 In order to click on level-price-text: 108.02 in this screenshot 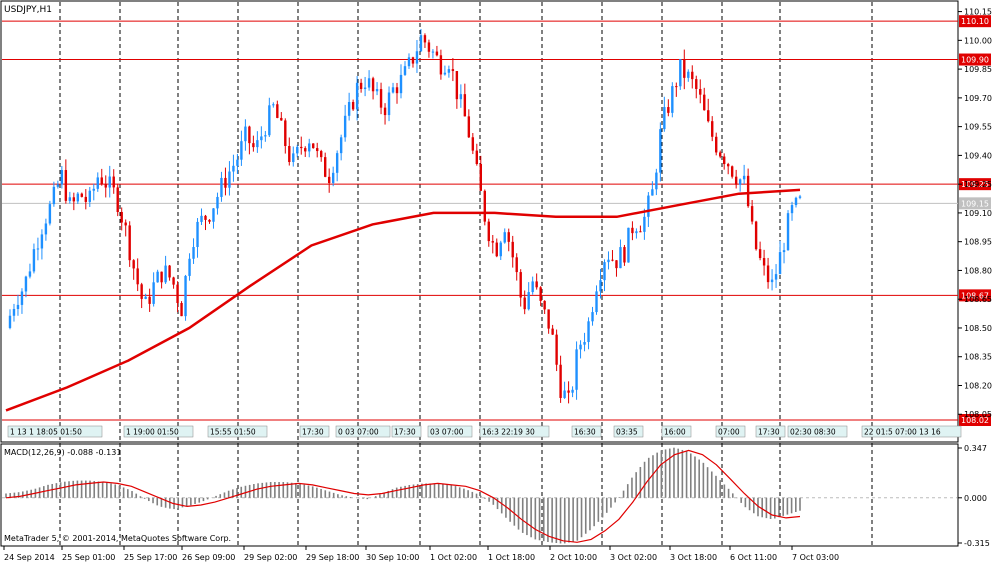, I will do `click(975, 420)`.